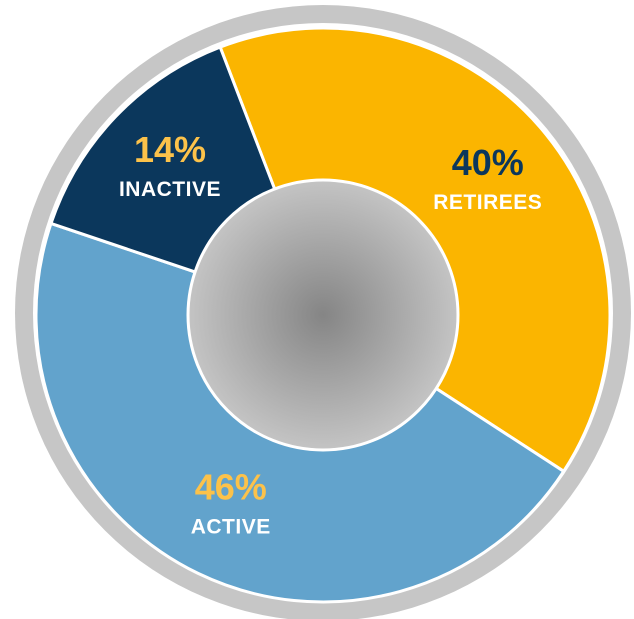  What do you see at coordinates (231, 526) in the screenshot?
I see `category-label: ACTIVE` at bounding box center [231, 526].